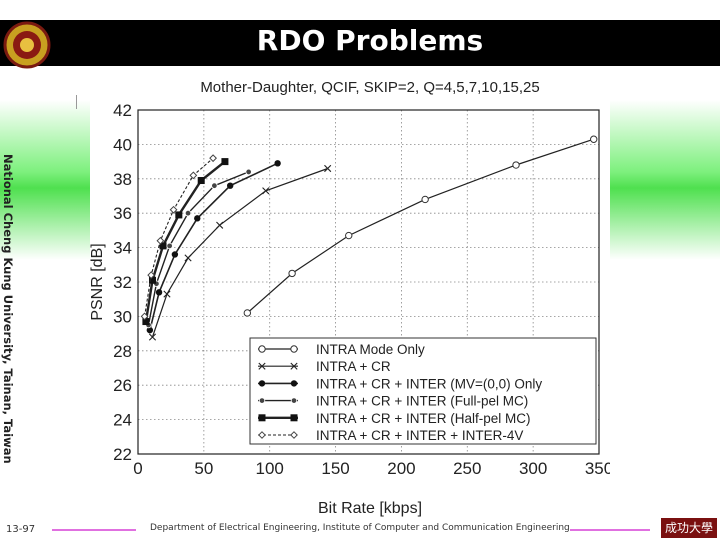 This screenshot has height=540, width=720. What do you see at coordinates (423, 418) in the screenshot?
I see `legend-entry: INTRA + CR + INTER (Half-pel MC)` at bounding box center [423, 418].